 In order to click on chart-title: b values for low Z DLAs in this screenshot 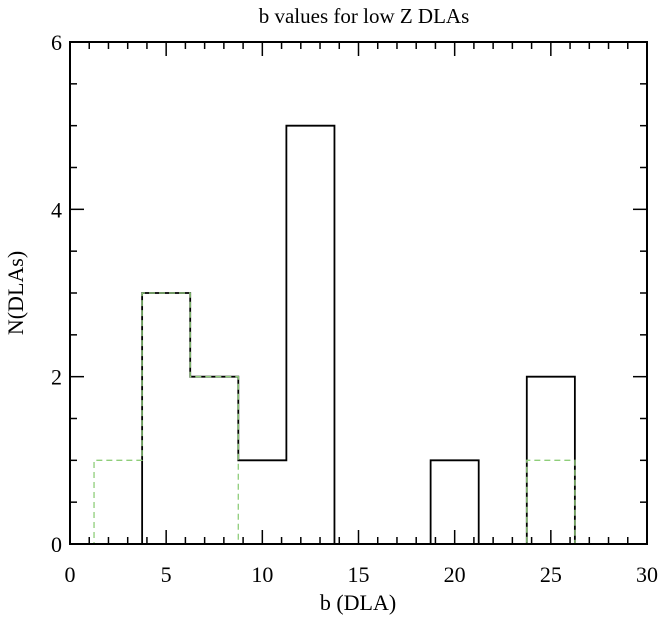, I will do `click(364, 16)`.